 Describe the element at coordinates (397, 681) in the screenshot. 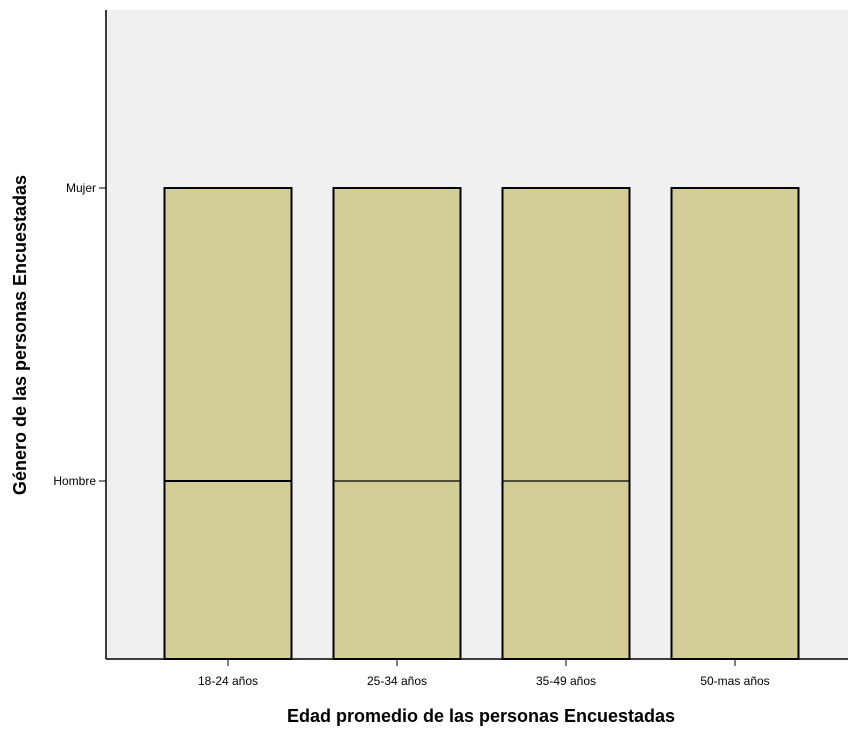

I see `x-tick-label-25-34: 25-34 años` at that location.